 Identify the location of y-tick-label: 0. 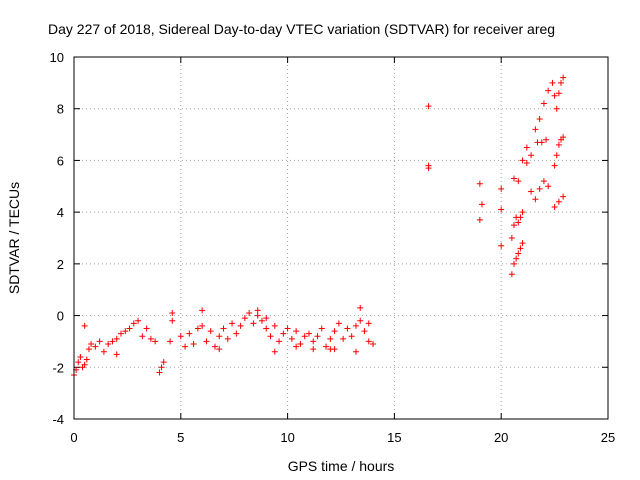
(60, 316).